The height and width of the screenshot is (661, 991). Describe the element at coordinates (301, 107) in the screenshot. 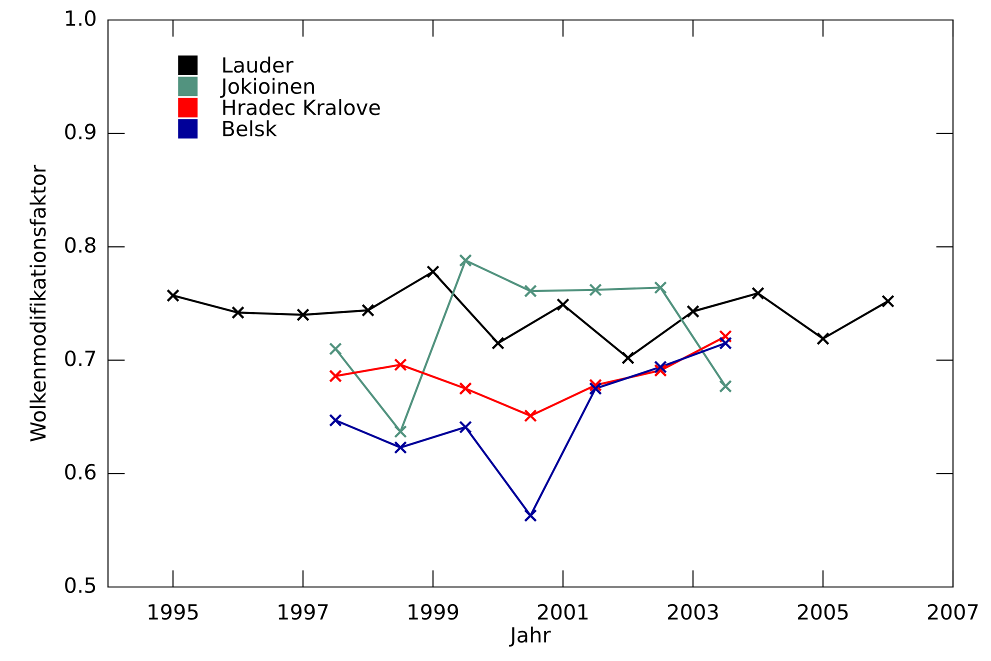

I see `legend-label: Hradec Kralove` at that location.